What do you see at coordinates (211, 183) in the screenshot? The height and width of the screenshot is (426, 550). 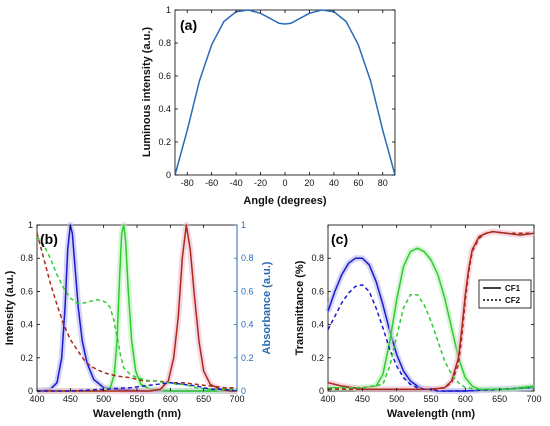 I see `x-tick-label: -60` at bounding box center [211, 183].